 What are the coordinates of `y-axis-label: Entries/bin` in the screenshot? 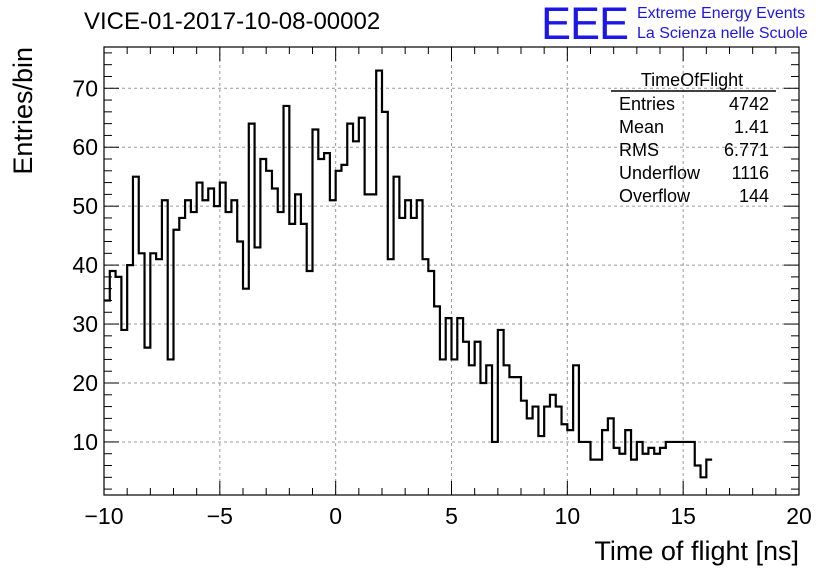 It's located at (23, 111).